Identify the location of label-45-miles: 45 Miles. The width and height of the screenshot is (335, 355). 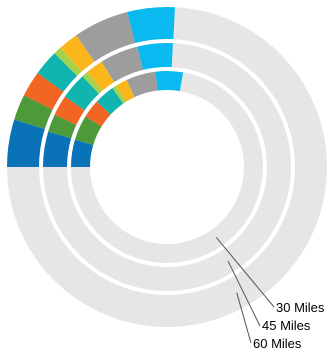
(286, 325).